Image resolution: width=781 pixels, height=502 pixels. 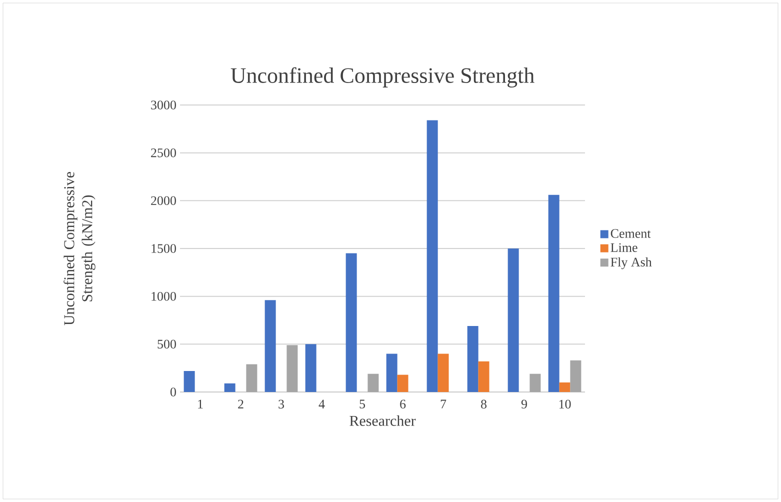 I want to click on chart-title: Unconfined Compressive Strength, so click(x=382, y=77).